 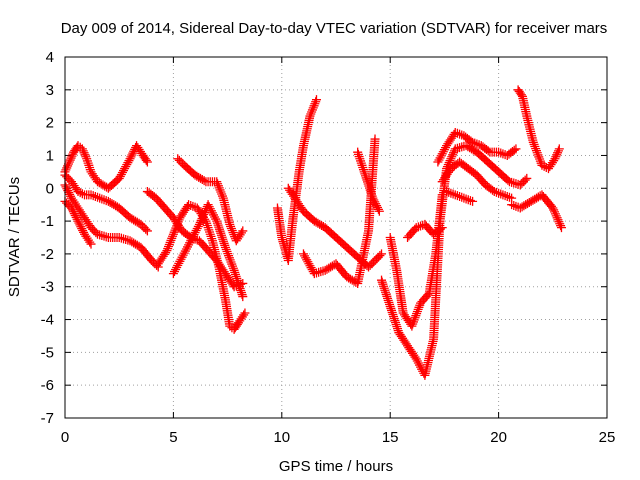 What do you see at coordinates (47, 221) in the screenshot?
I see `y-tick-label: -1` at bounding box center [47, 221].